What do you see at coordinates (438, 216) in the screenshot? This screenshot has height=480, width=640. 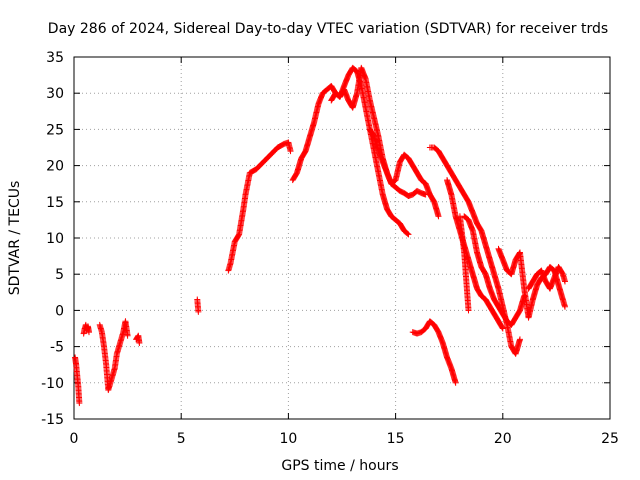 I see `data-point-main-b` at bounding box center [438, 216].